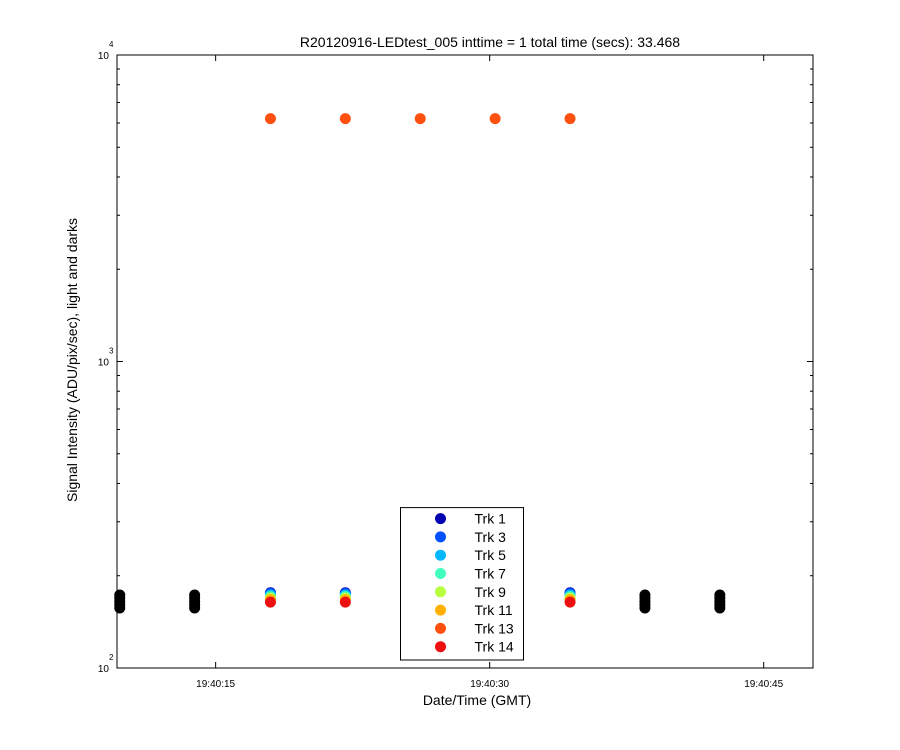  I want to click on y-tick-exponent: 4, so click(111, 44).